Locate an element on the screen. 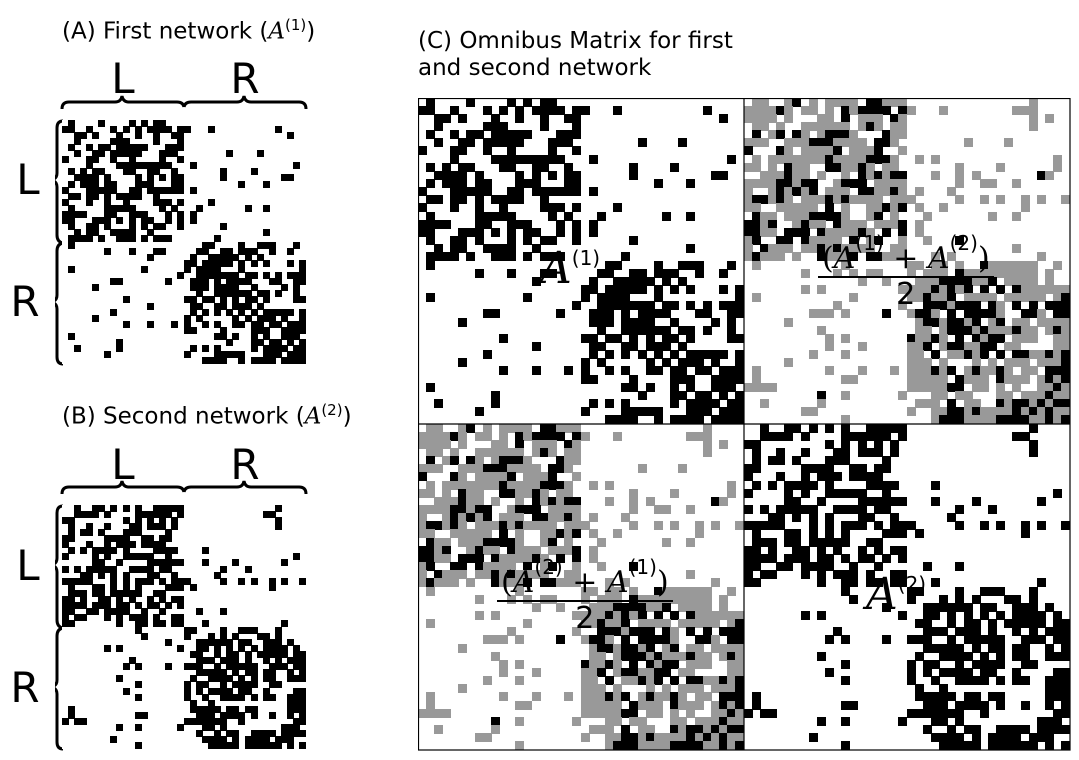  label-a1: A(1) is located at coordinates (570, 268).